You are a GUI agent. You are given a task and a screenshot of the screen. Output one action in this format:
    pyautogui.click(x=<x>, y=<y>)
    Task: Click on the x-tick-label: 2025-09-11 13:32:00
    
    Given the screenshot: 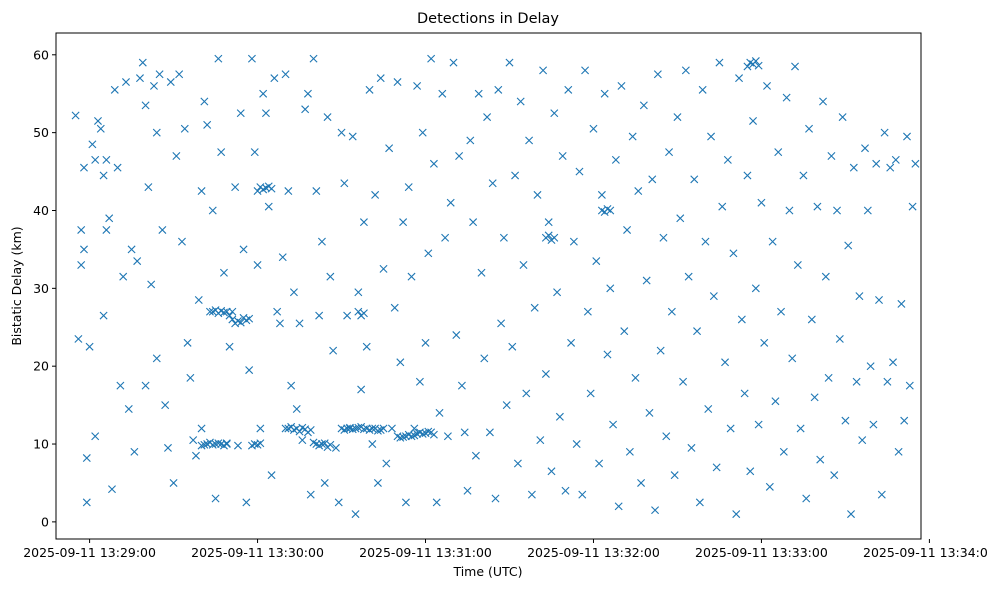 What is the action you would take?
    pyautogui.click(x=593, y=552)
    